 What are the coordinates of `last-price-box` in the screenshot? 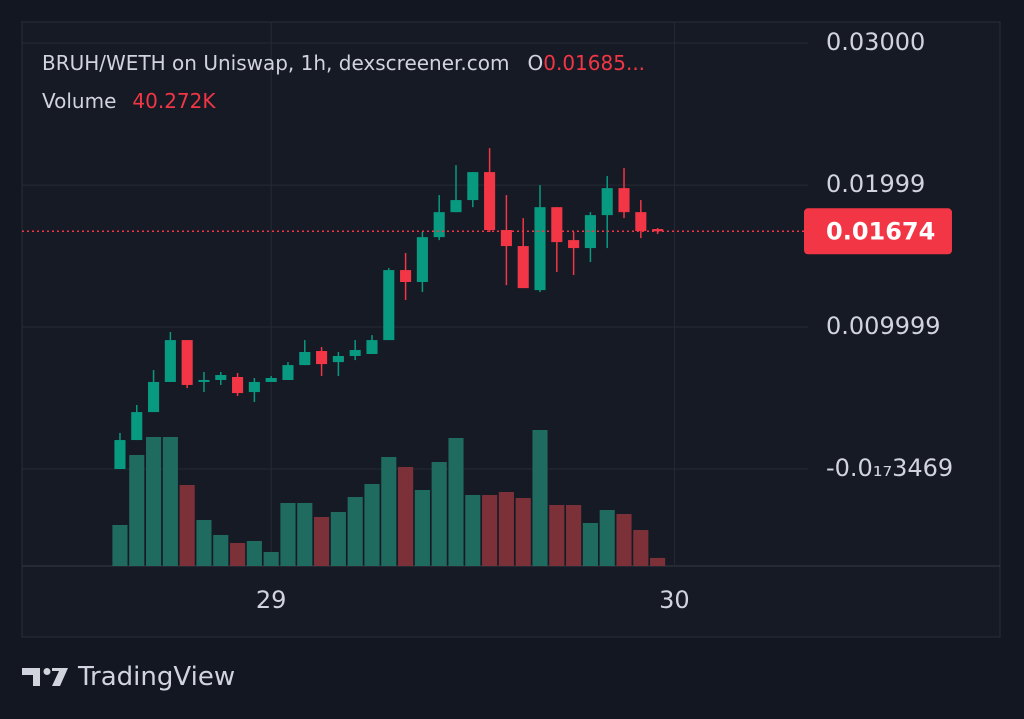 It's located at (878, 231).